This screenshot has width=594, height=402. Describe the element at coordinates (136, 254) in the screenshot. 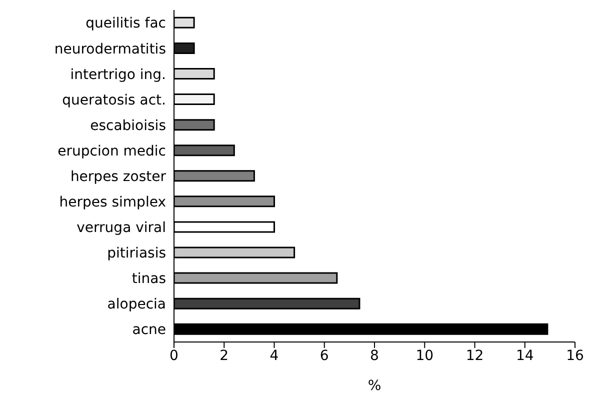

I see `y-tick-label: pitiriasis` at that location.